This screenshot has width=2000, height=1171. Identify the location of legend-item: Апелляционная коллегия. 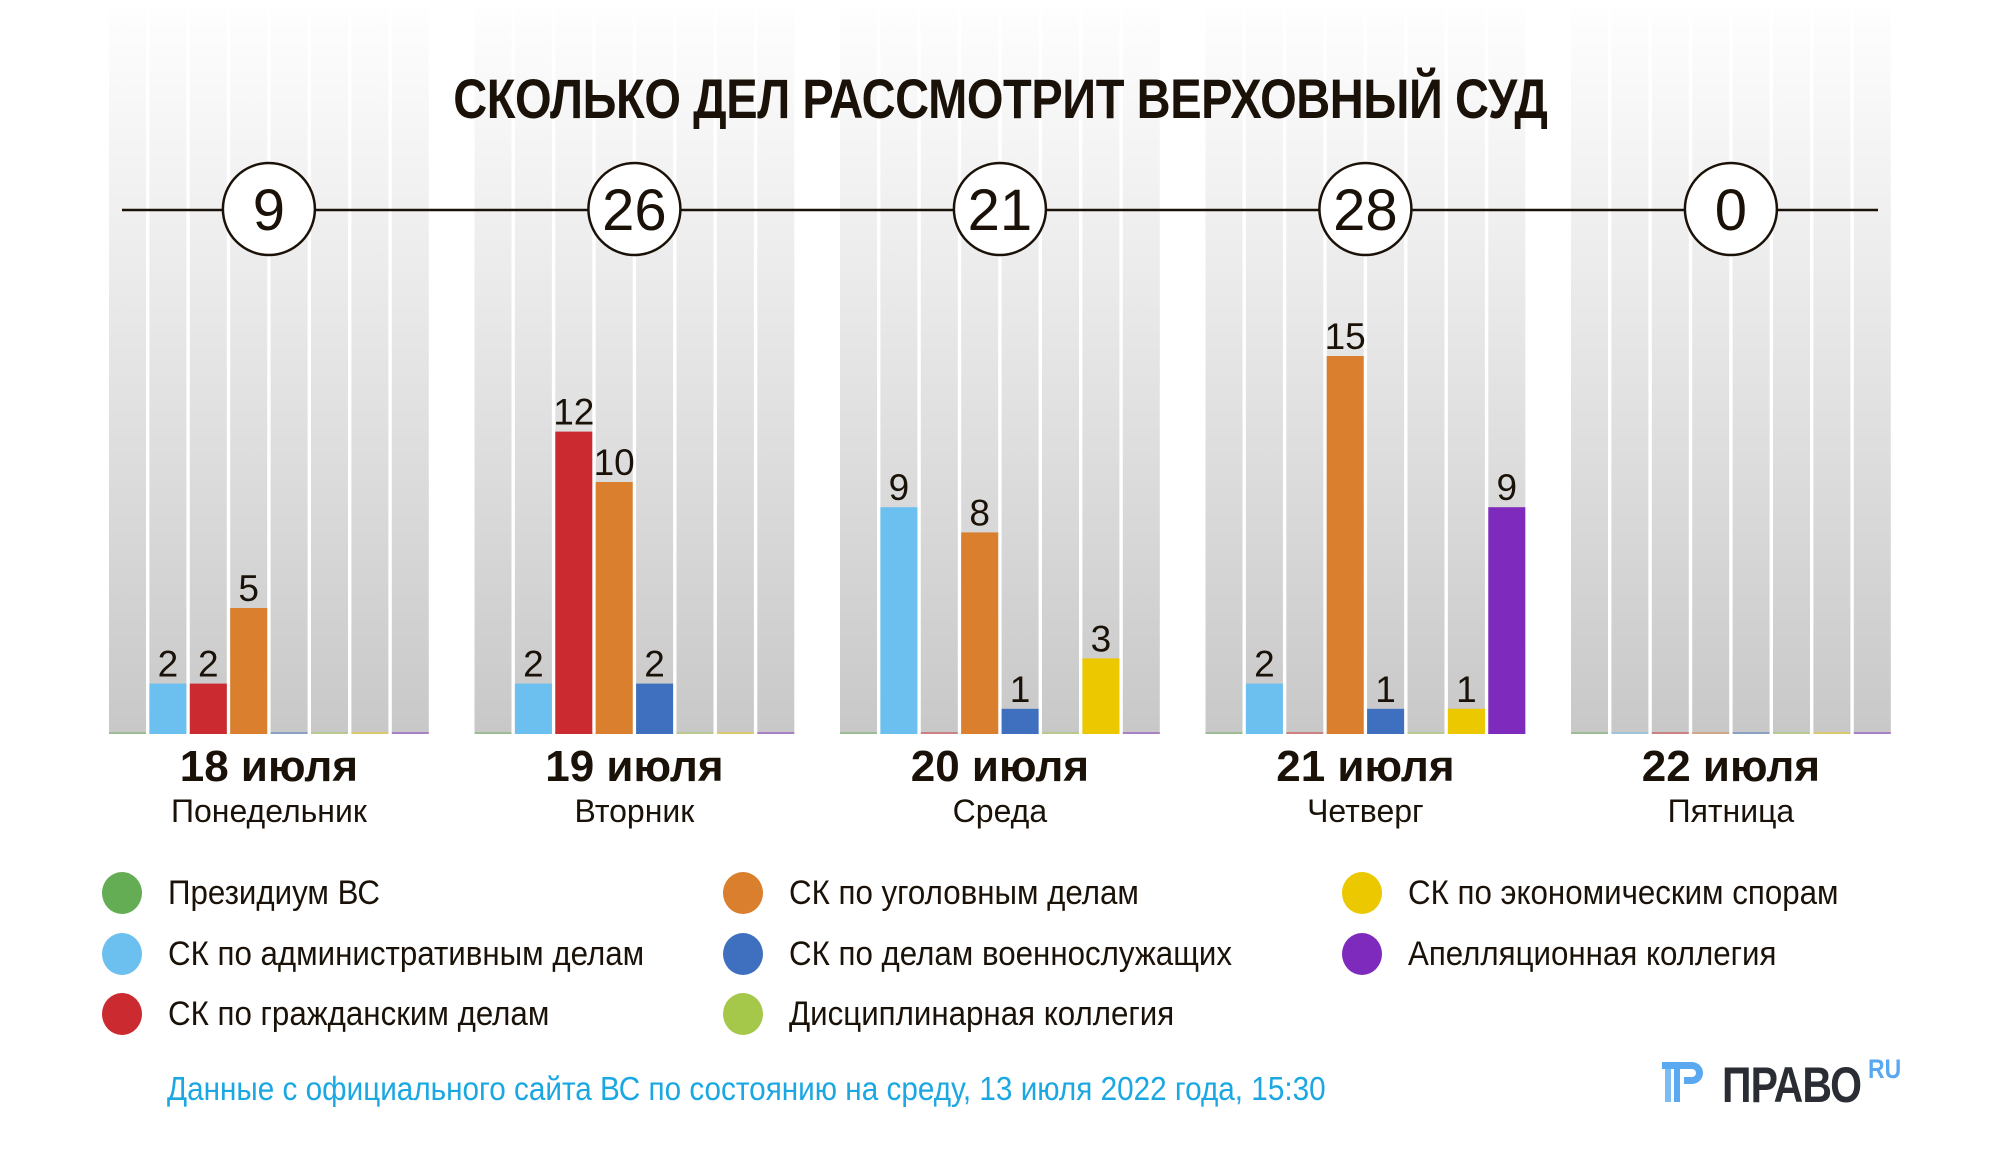
(1575, 954).